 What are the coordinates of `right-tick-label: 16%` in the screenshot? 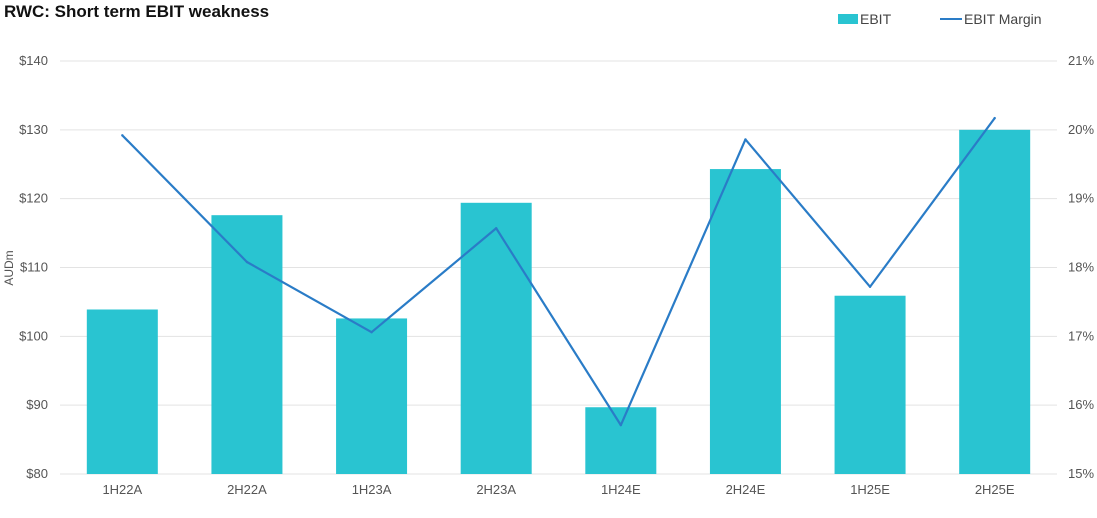 It's located at (1081, 404).